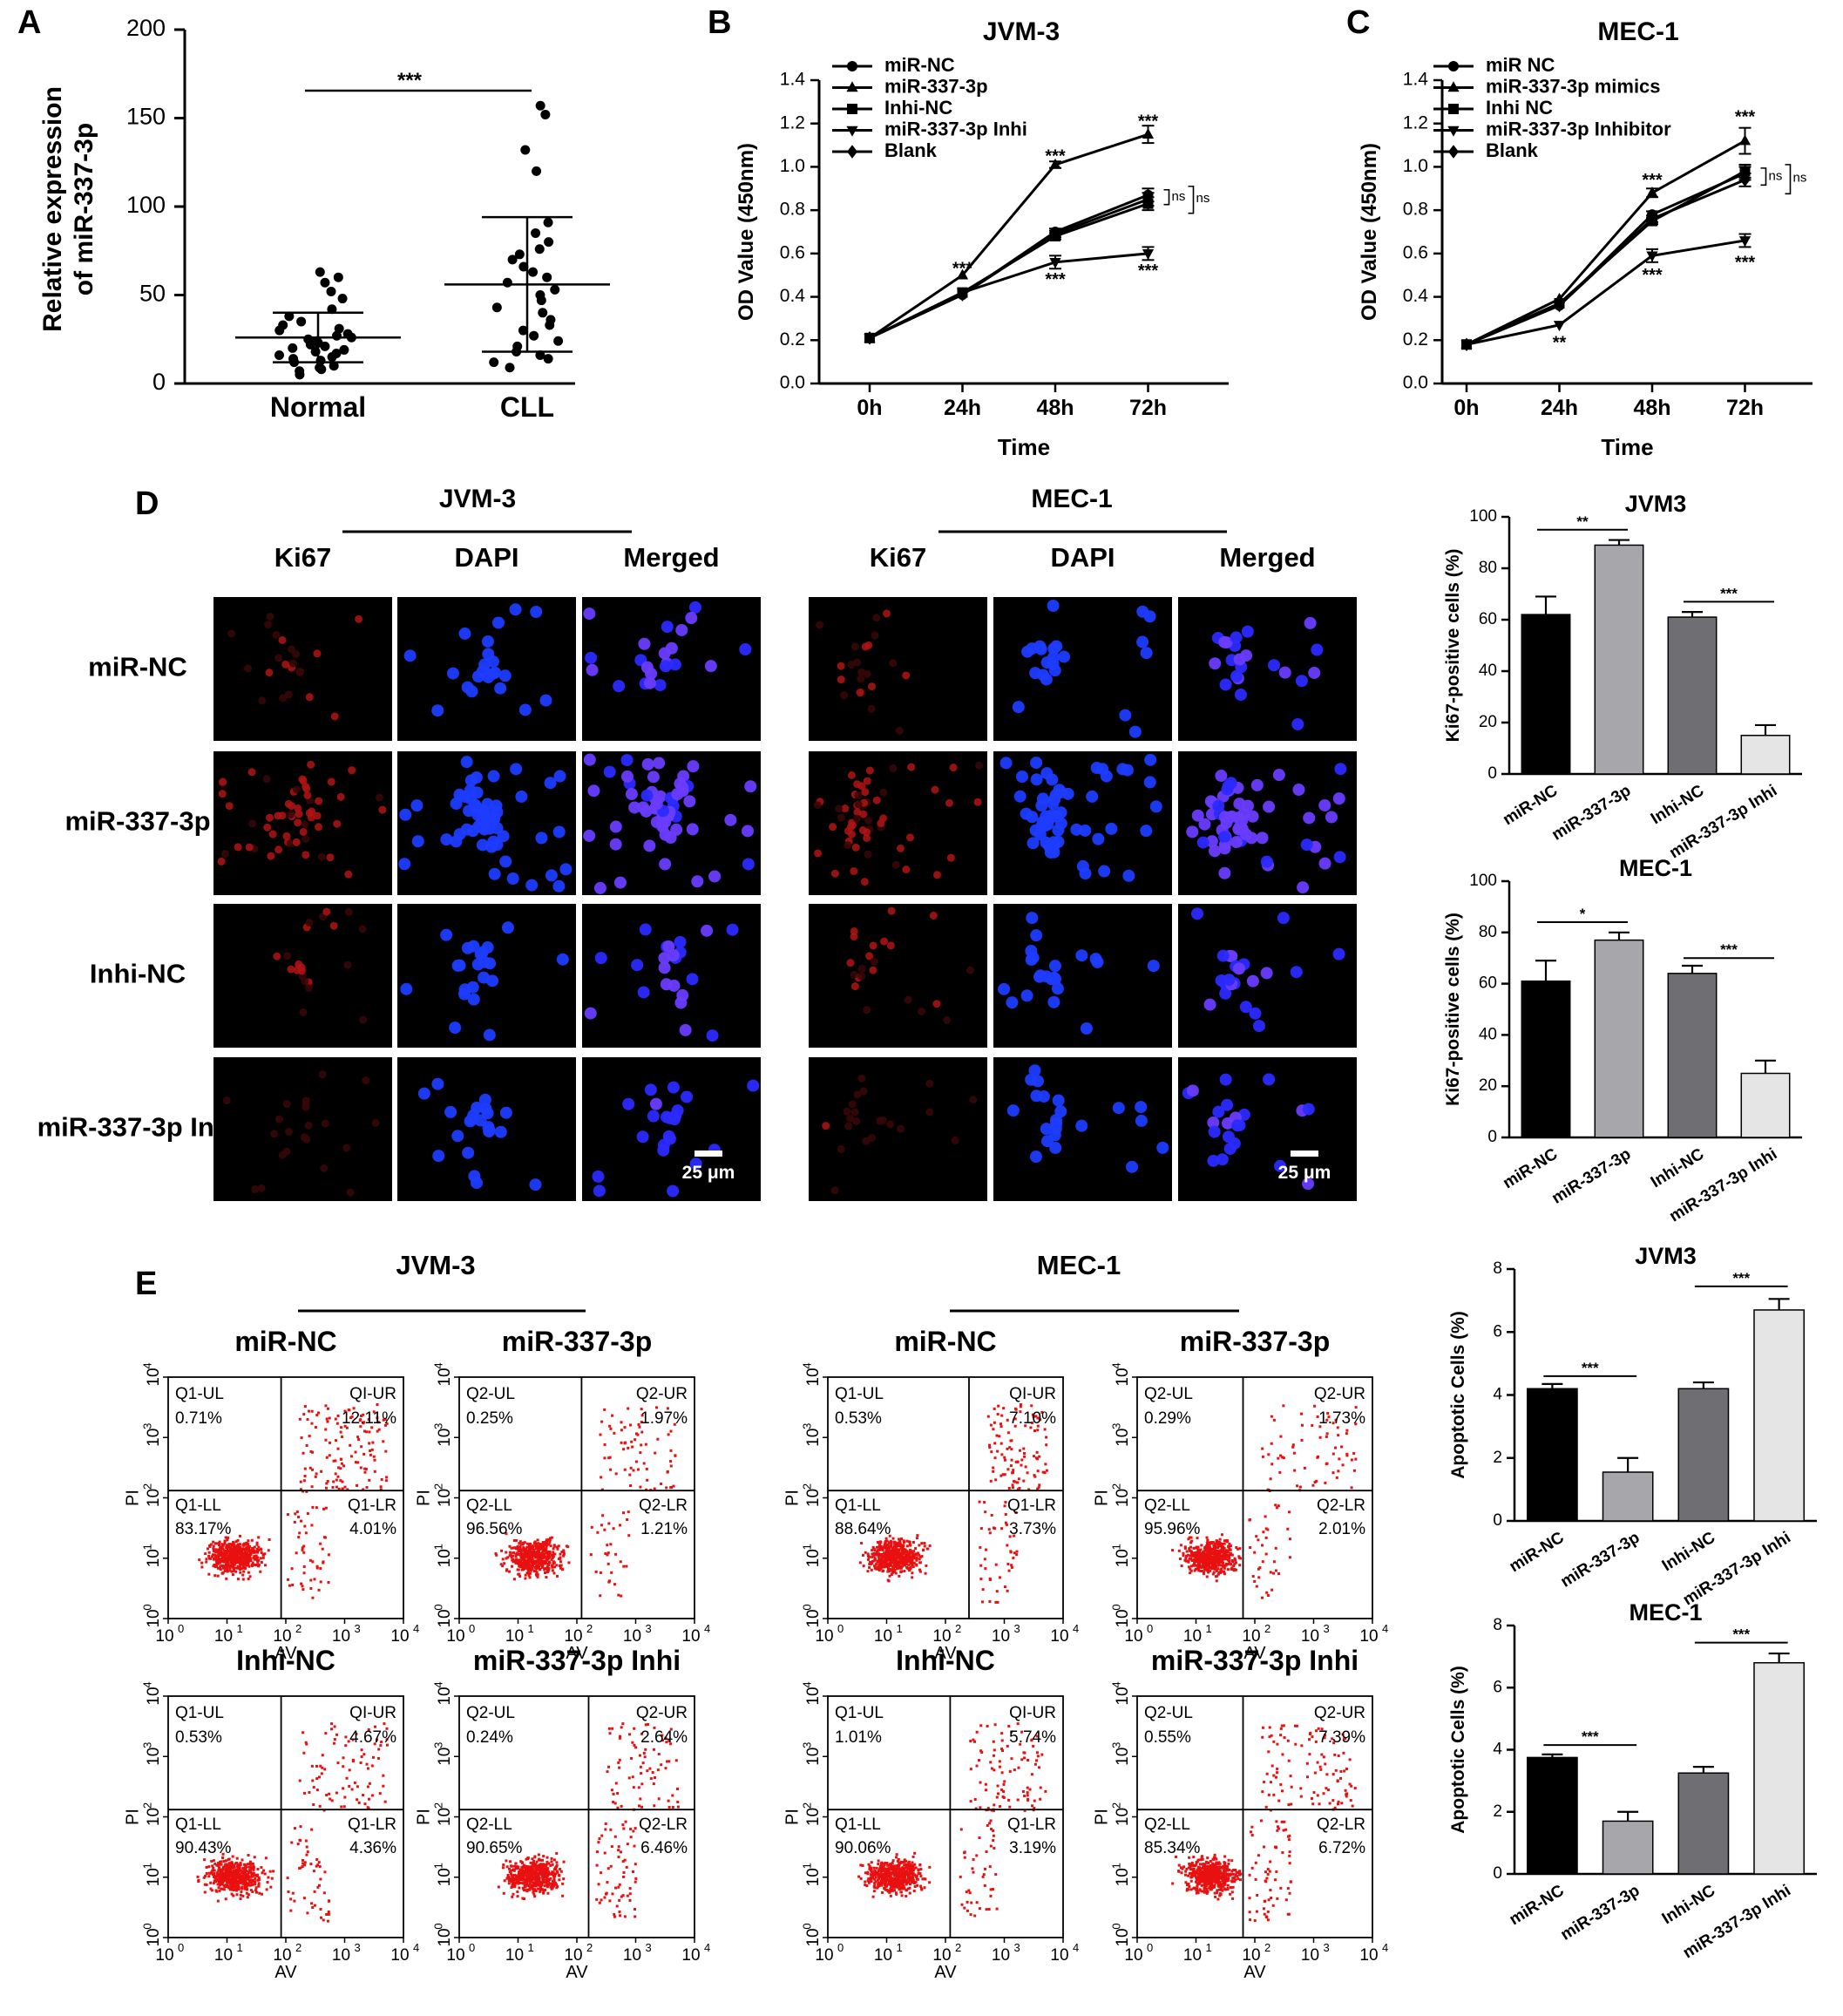 Image resolution: width=1843 pixels, height=2016 pixels. Describe the element at coordinates (1537, 1553) in the screenshot. I see `x-category-label: miR-NC` at that location.